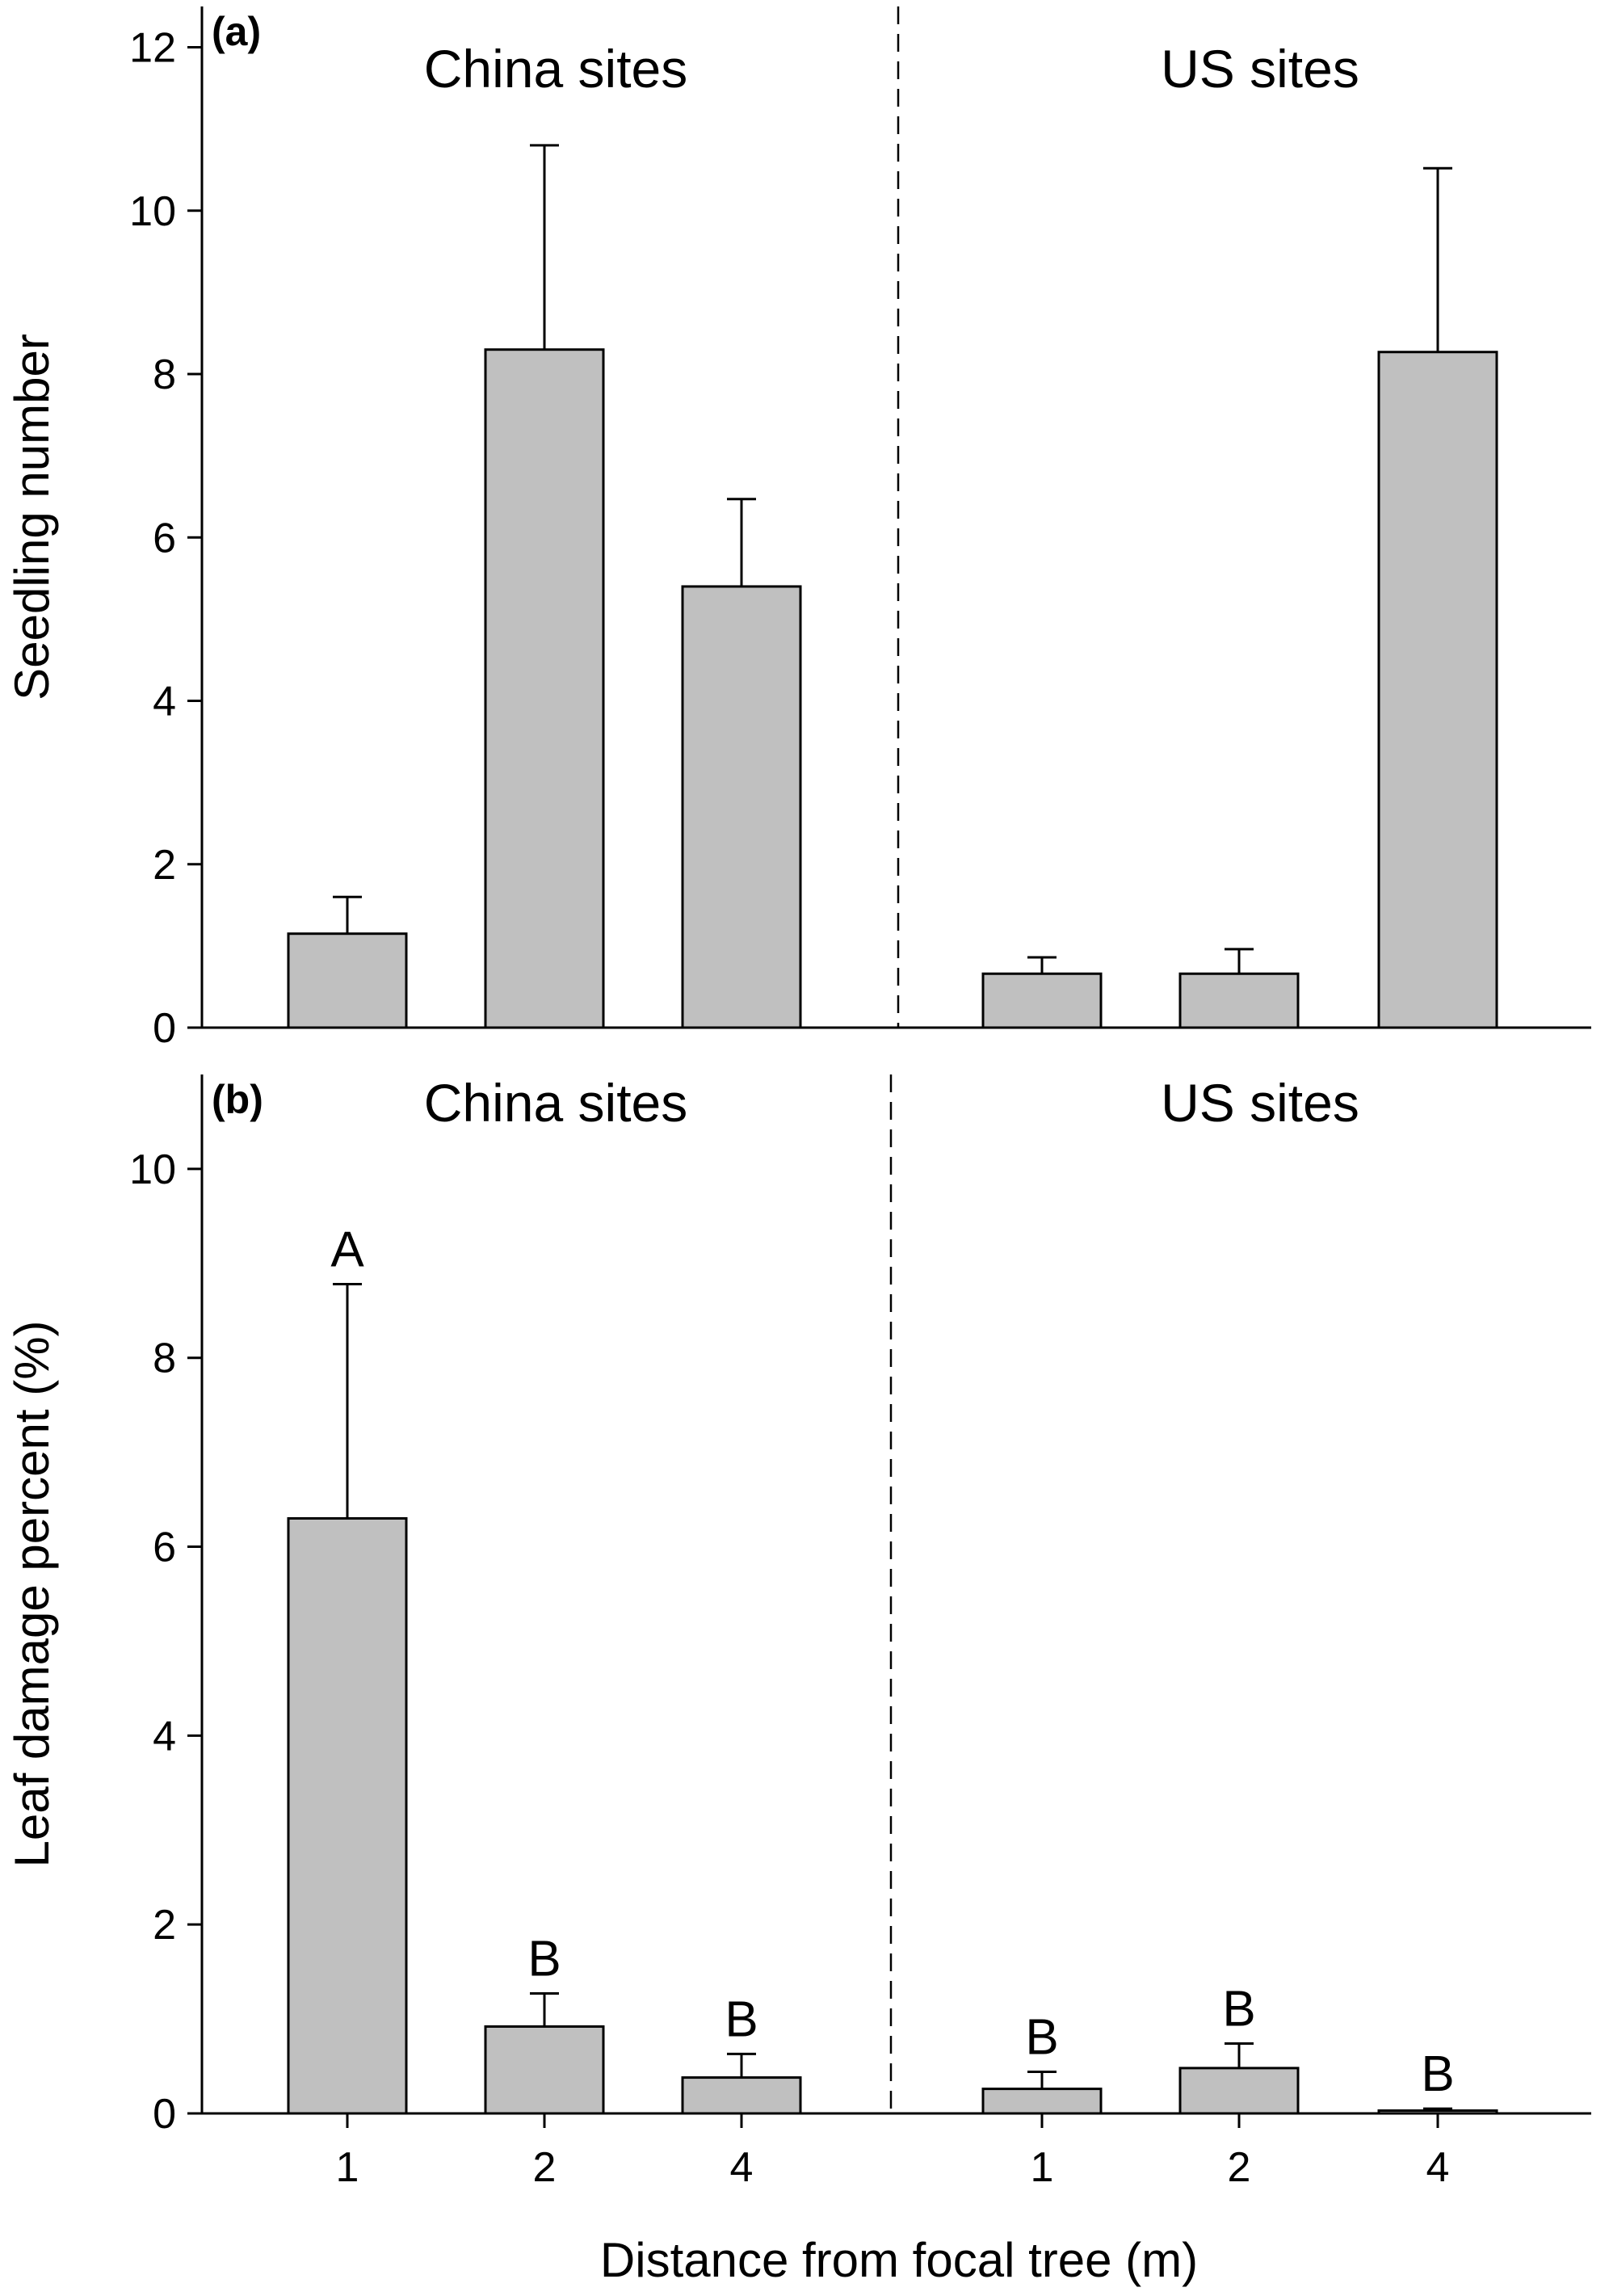 The image size is (1609, 2296). What do you see at coordinates (1042, 2167) in the screenshot?
I see `x-tick-label-us-1m: 1` at bounding box center [1042, 2167].